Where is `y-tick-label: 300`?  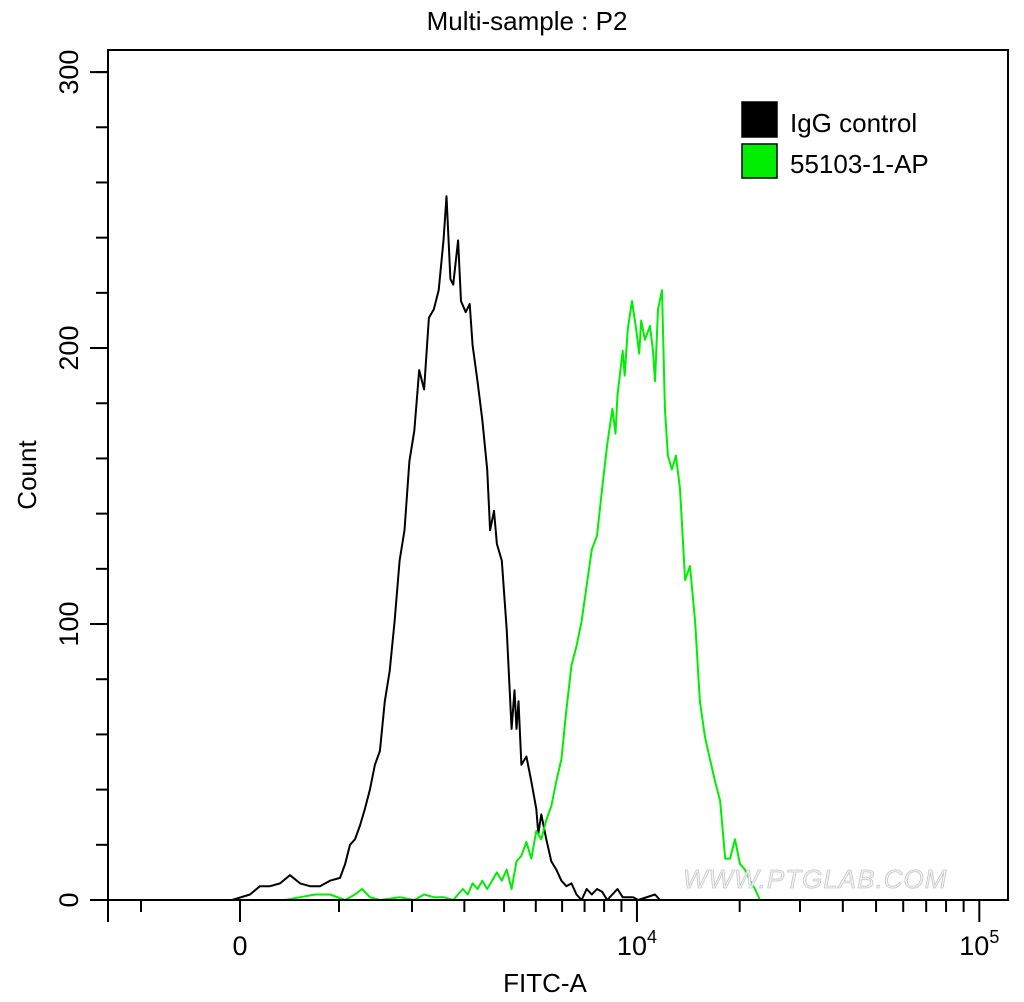
y-tick-label: 300 is located at coordinates (69, 72).